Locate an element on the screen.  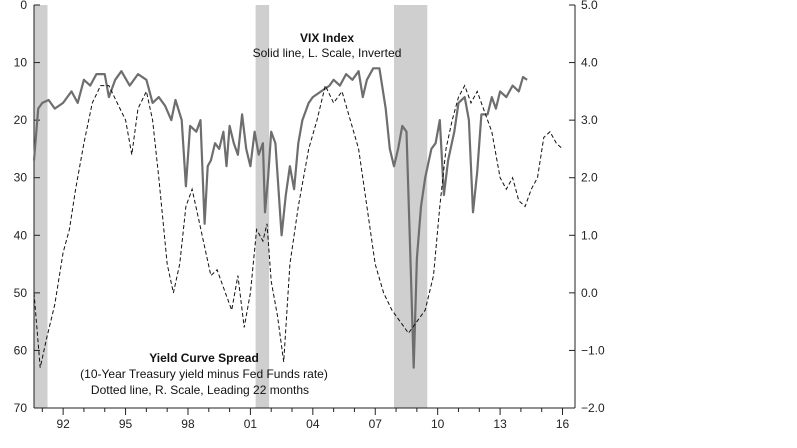
x-tick-label: 07 is located at coordinates (376, 424).